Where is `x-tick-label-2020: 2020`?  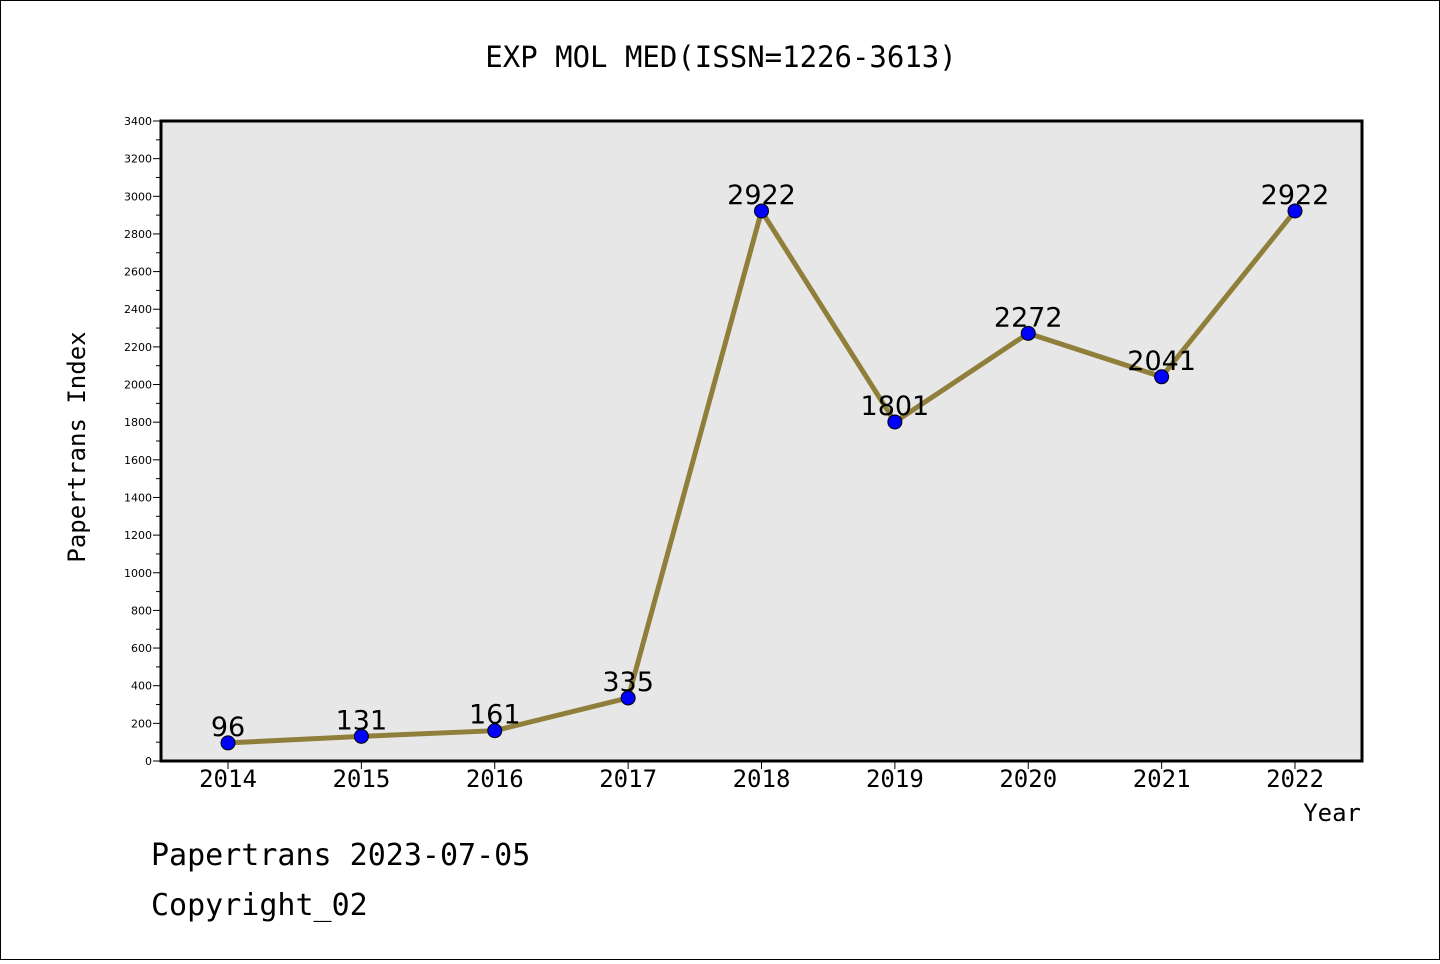 x-tick-label-2020: 2020 is located at coordinates (1028, 779).